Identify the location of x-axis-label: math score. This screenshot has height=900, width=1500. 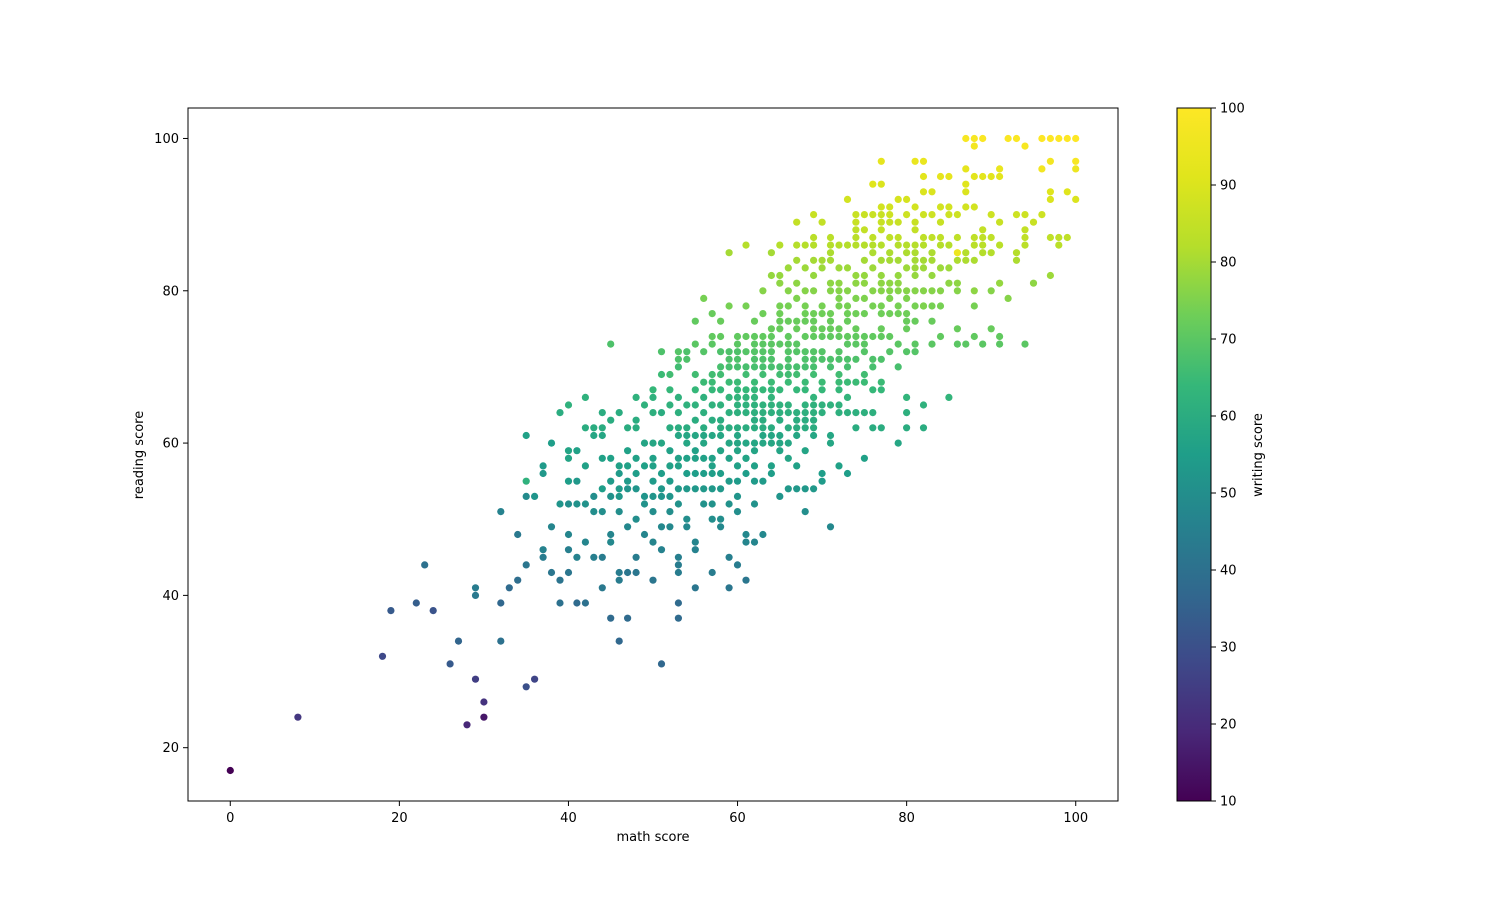
(652, 837).